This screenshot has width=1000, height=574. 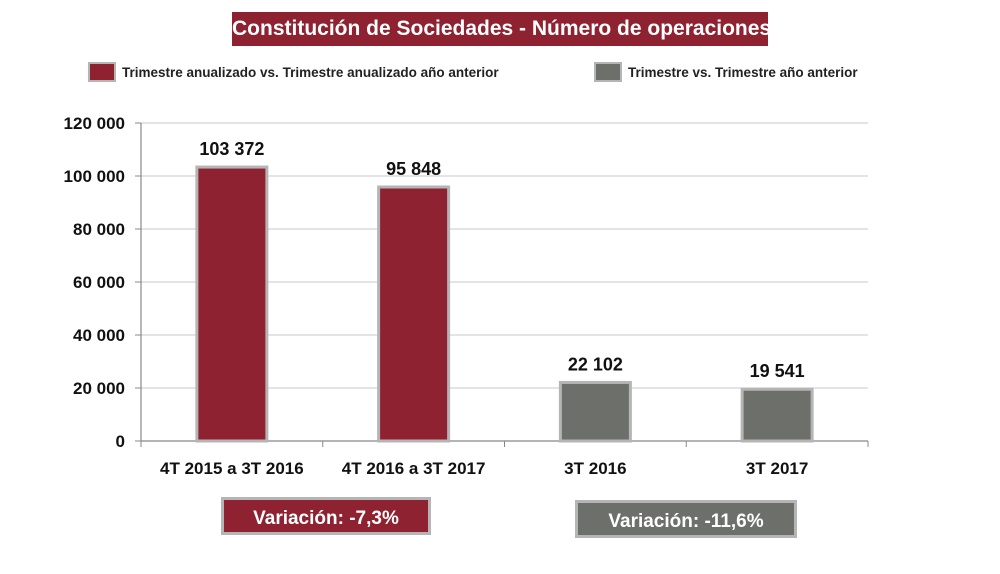 What do you see at coordinates (120, 441) in the screenshot?
I see `y-tick-label: 0` at bounding box center [120, 441].